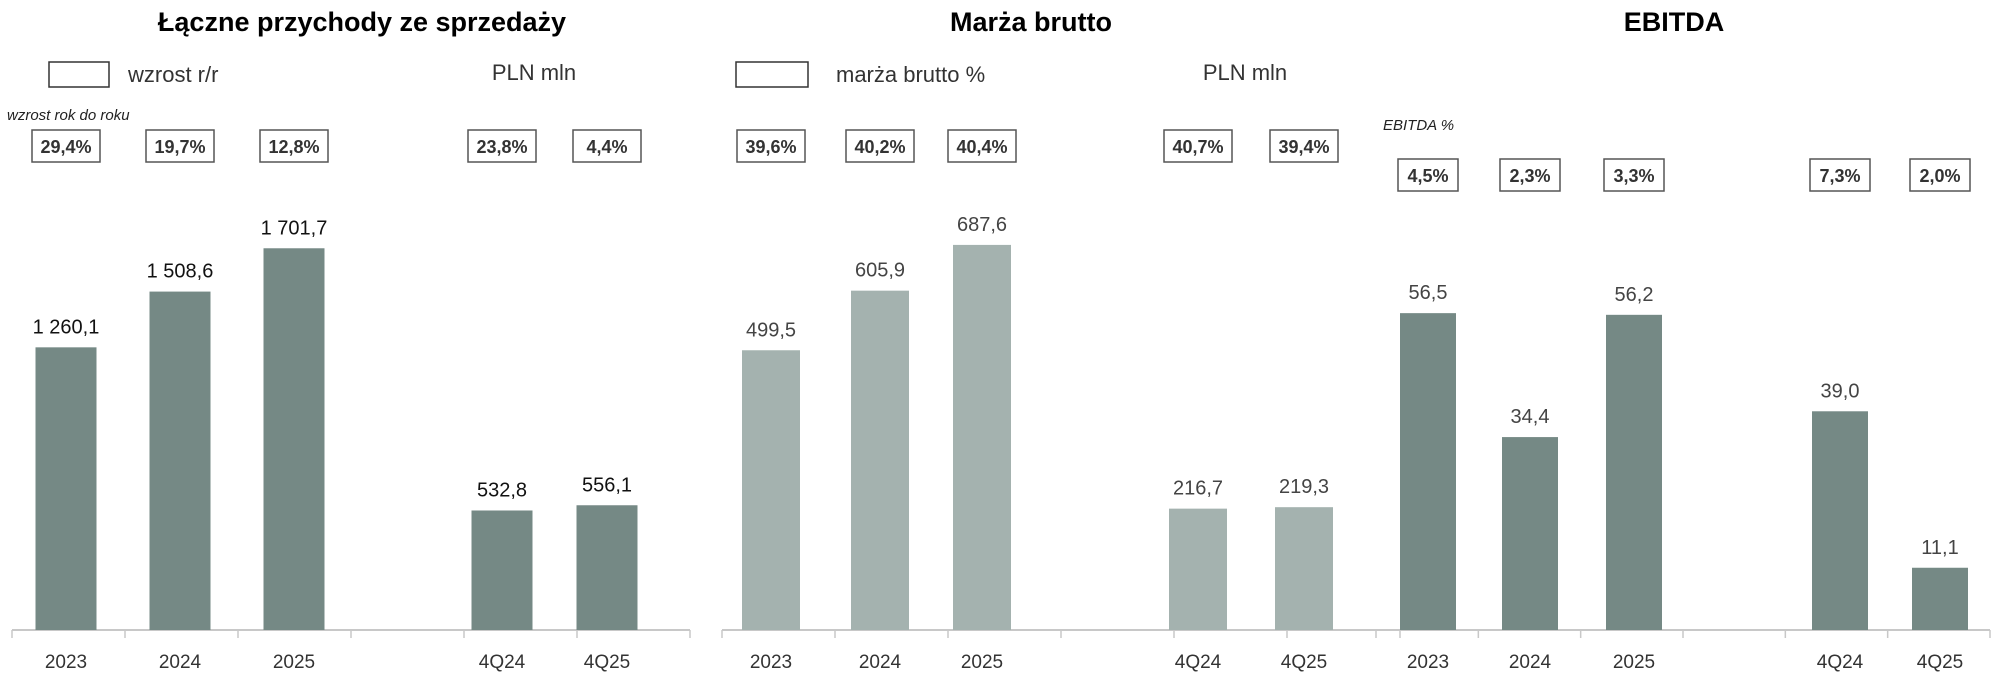 This screenshot has height=678, width=2004. What do you see at coordinates (607, 662) in the screenshot?
I see `revenue-category-label: 4Q25` at bounding box center [607, 662].